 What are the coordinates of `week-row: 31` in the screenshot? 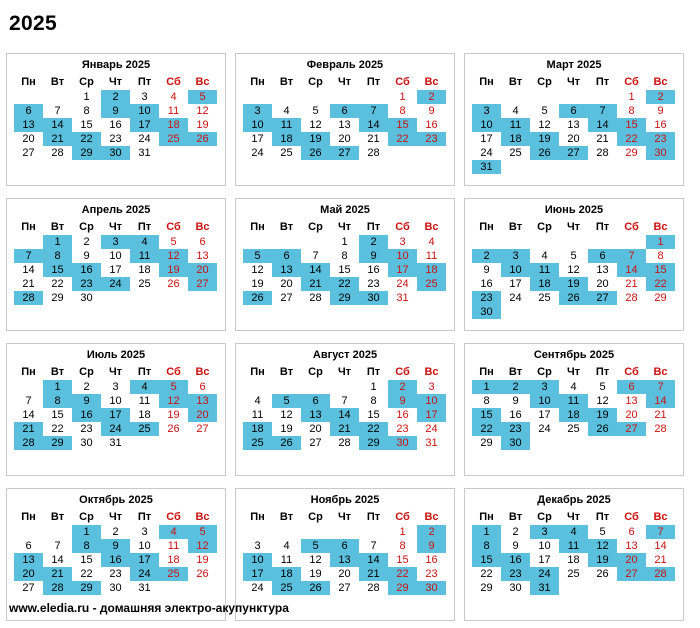 It's located at (573, 167).